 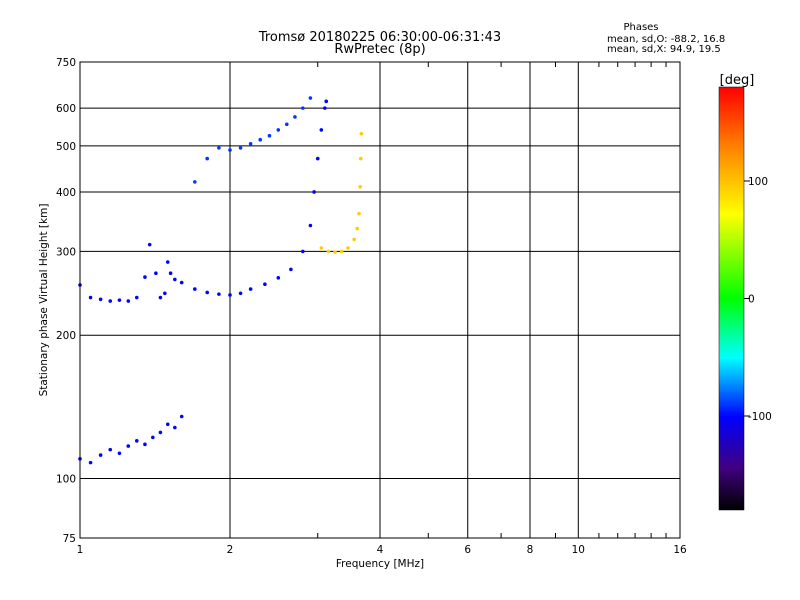 I want to click on y-tick-label: 500, so click(x=66, y=147).